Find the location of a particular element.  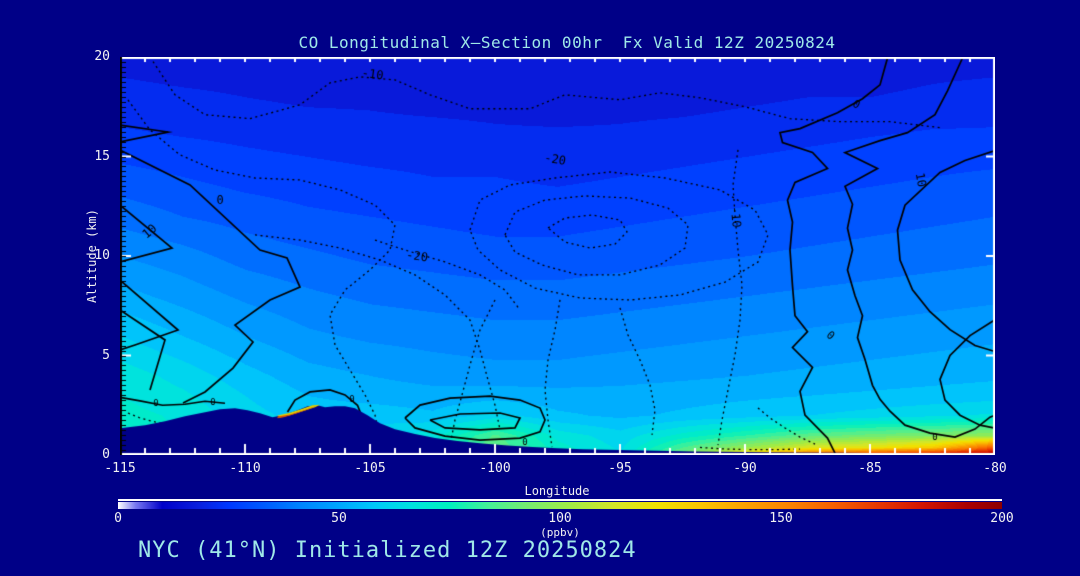

colorbar-axis-line is located at coordinates (560, 500).